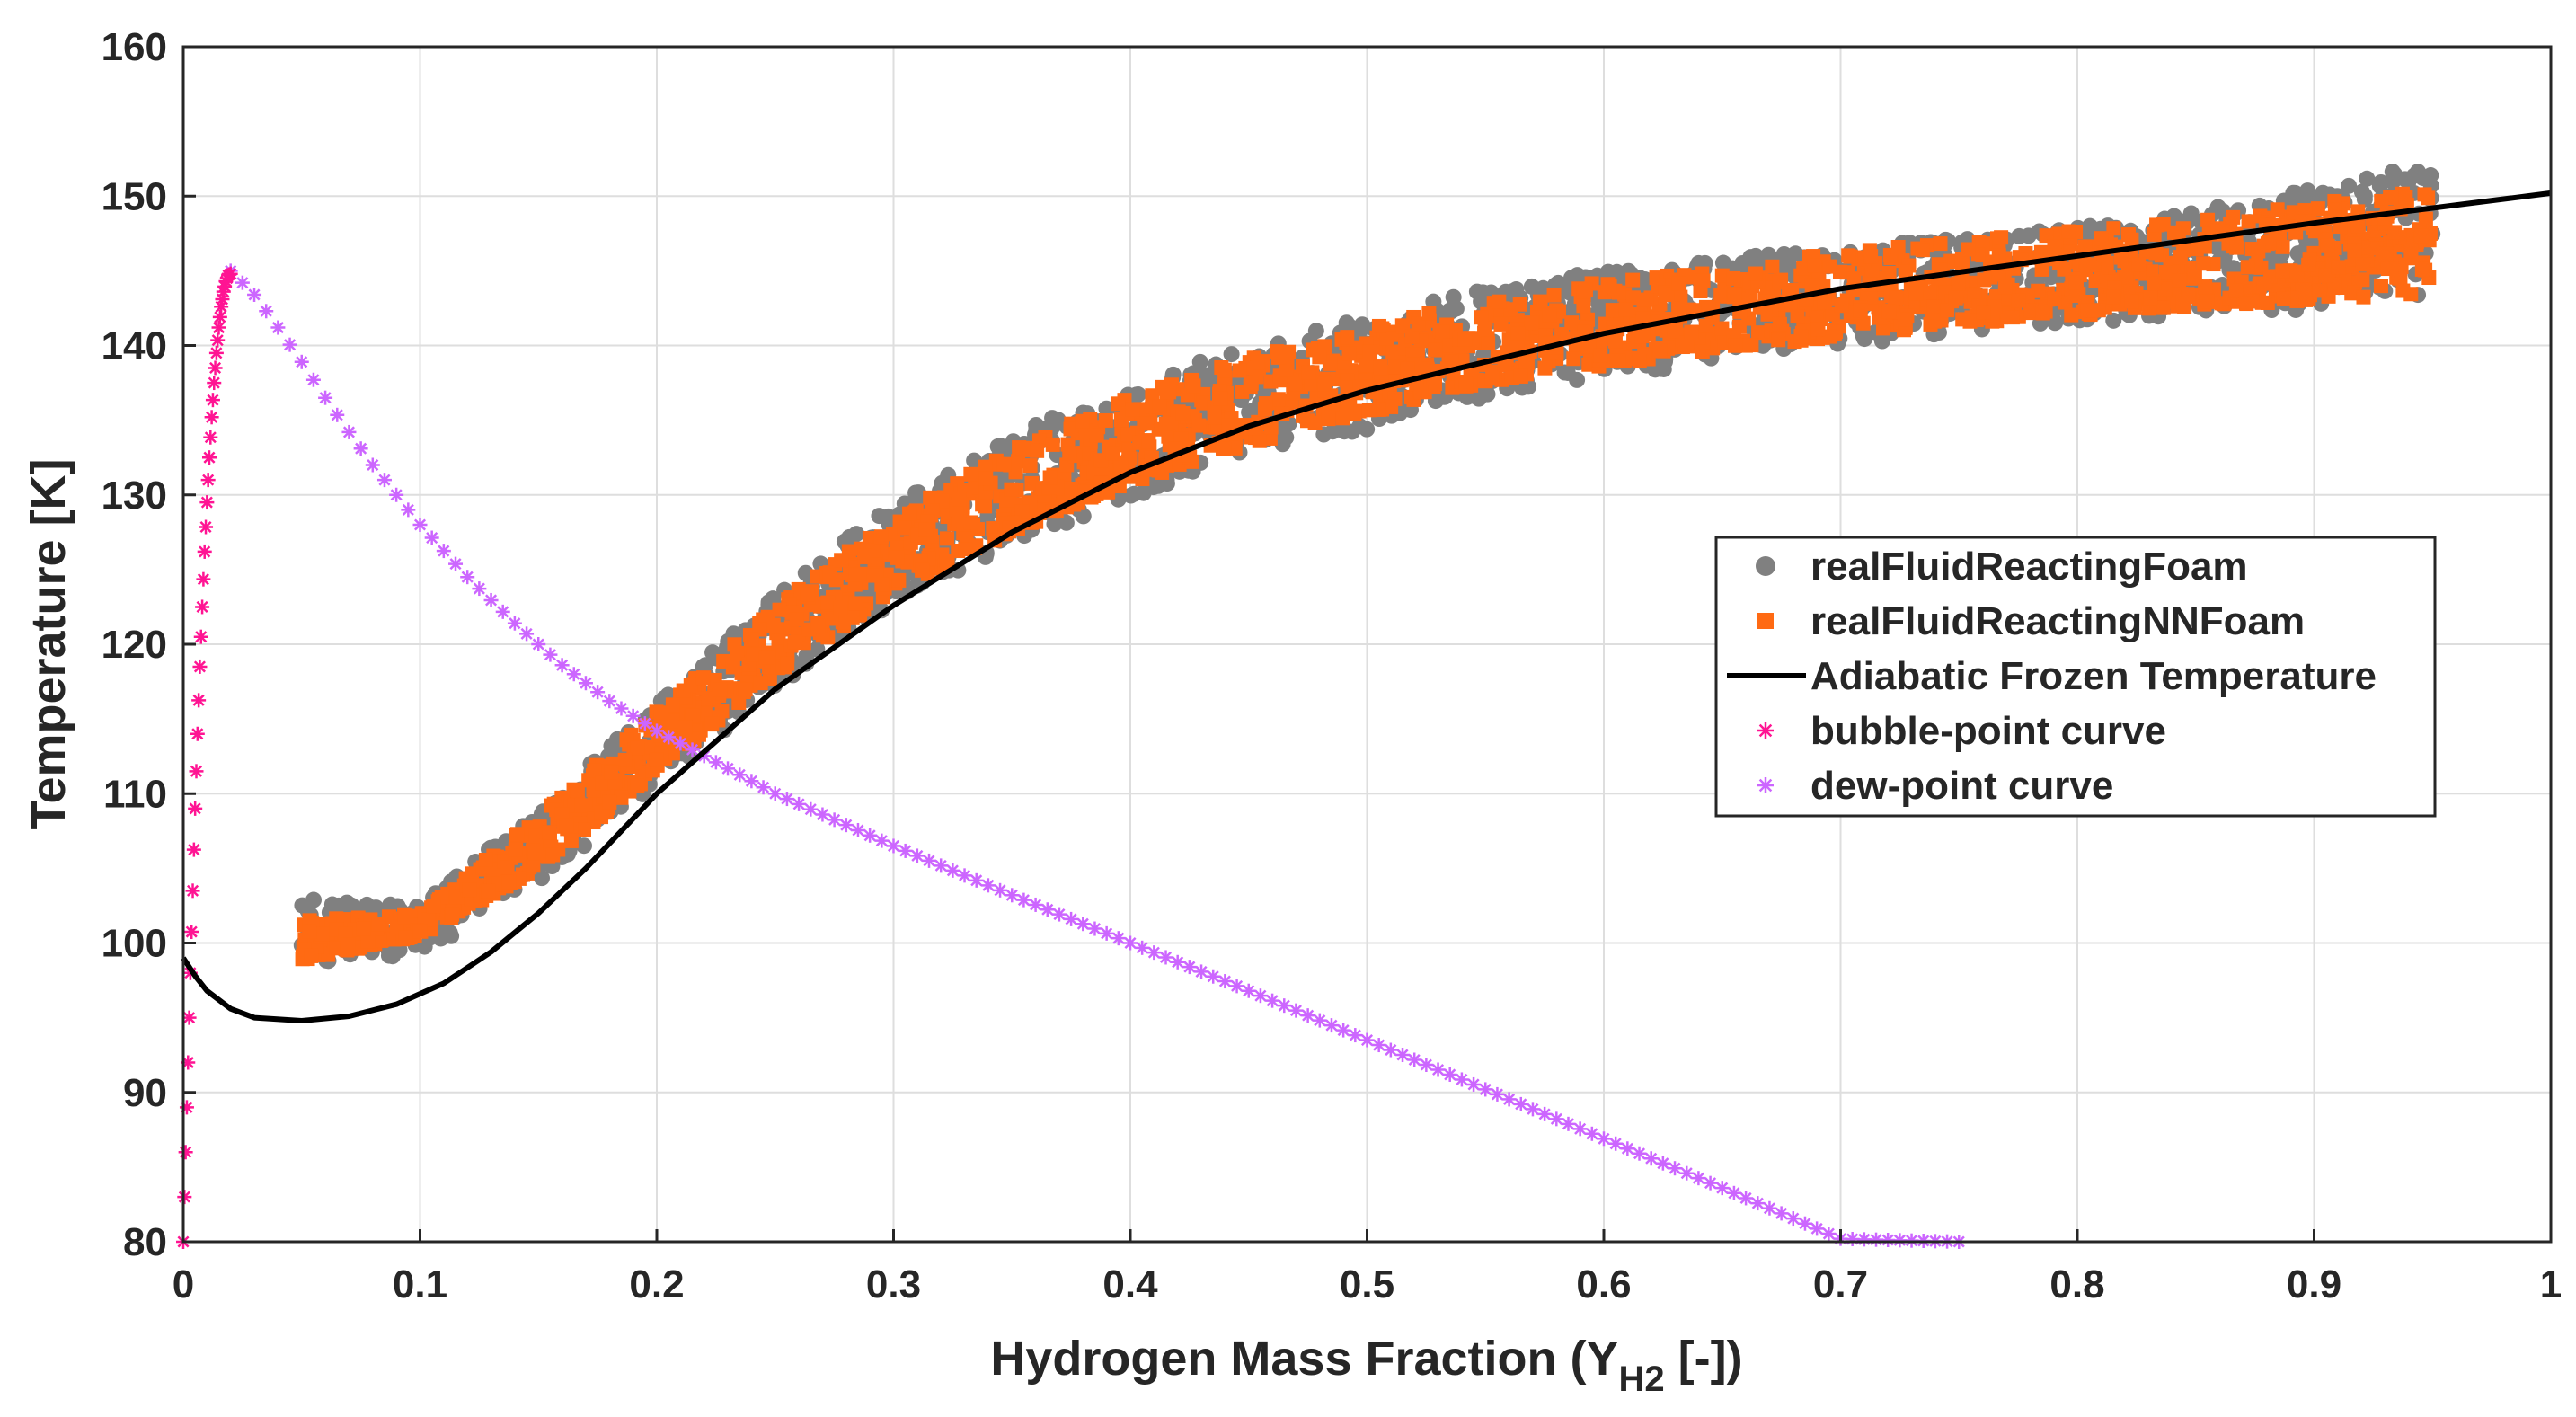  Describe the element at coordinates (2076, 1284) in the screenshot. I see `x-tick-label: 0.8` at that location.